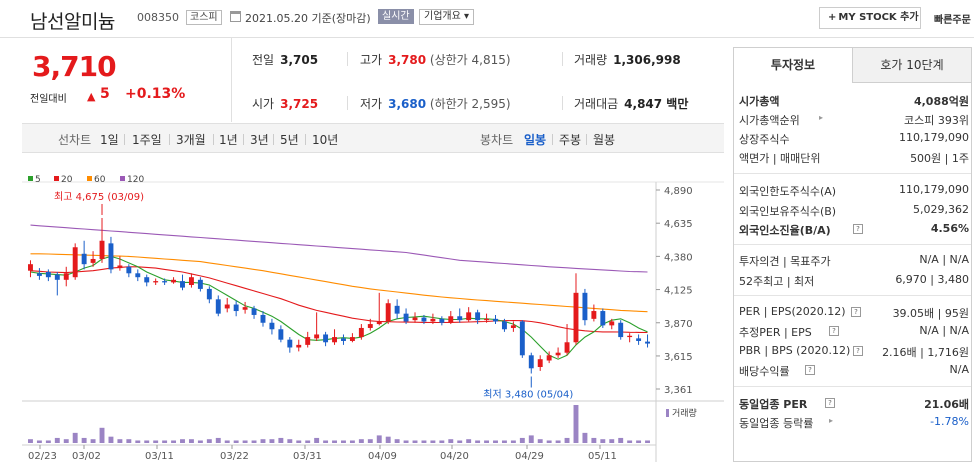 The height and width of the screenshot is (462, 974). I want to click on row-cap-rank: 시가총액순위 ▸ 코스피 393위, so click(854, 120).